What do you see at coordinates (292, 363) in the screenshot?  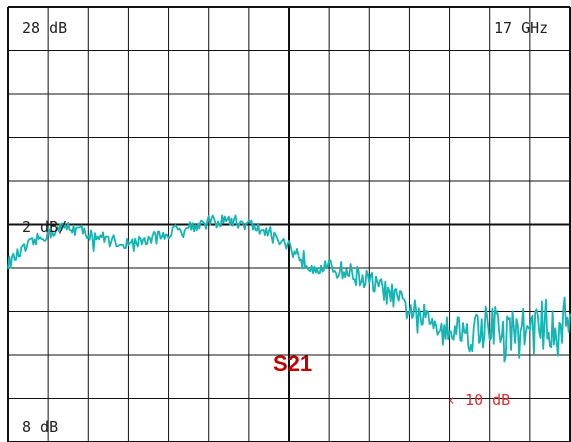 I see `trace-name: S21` at bounding box center [292, 363].